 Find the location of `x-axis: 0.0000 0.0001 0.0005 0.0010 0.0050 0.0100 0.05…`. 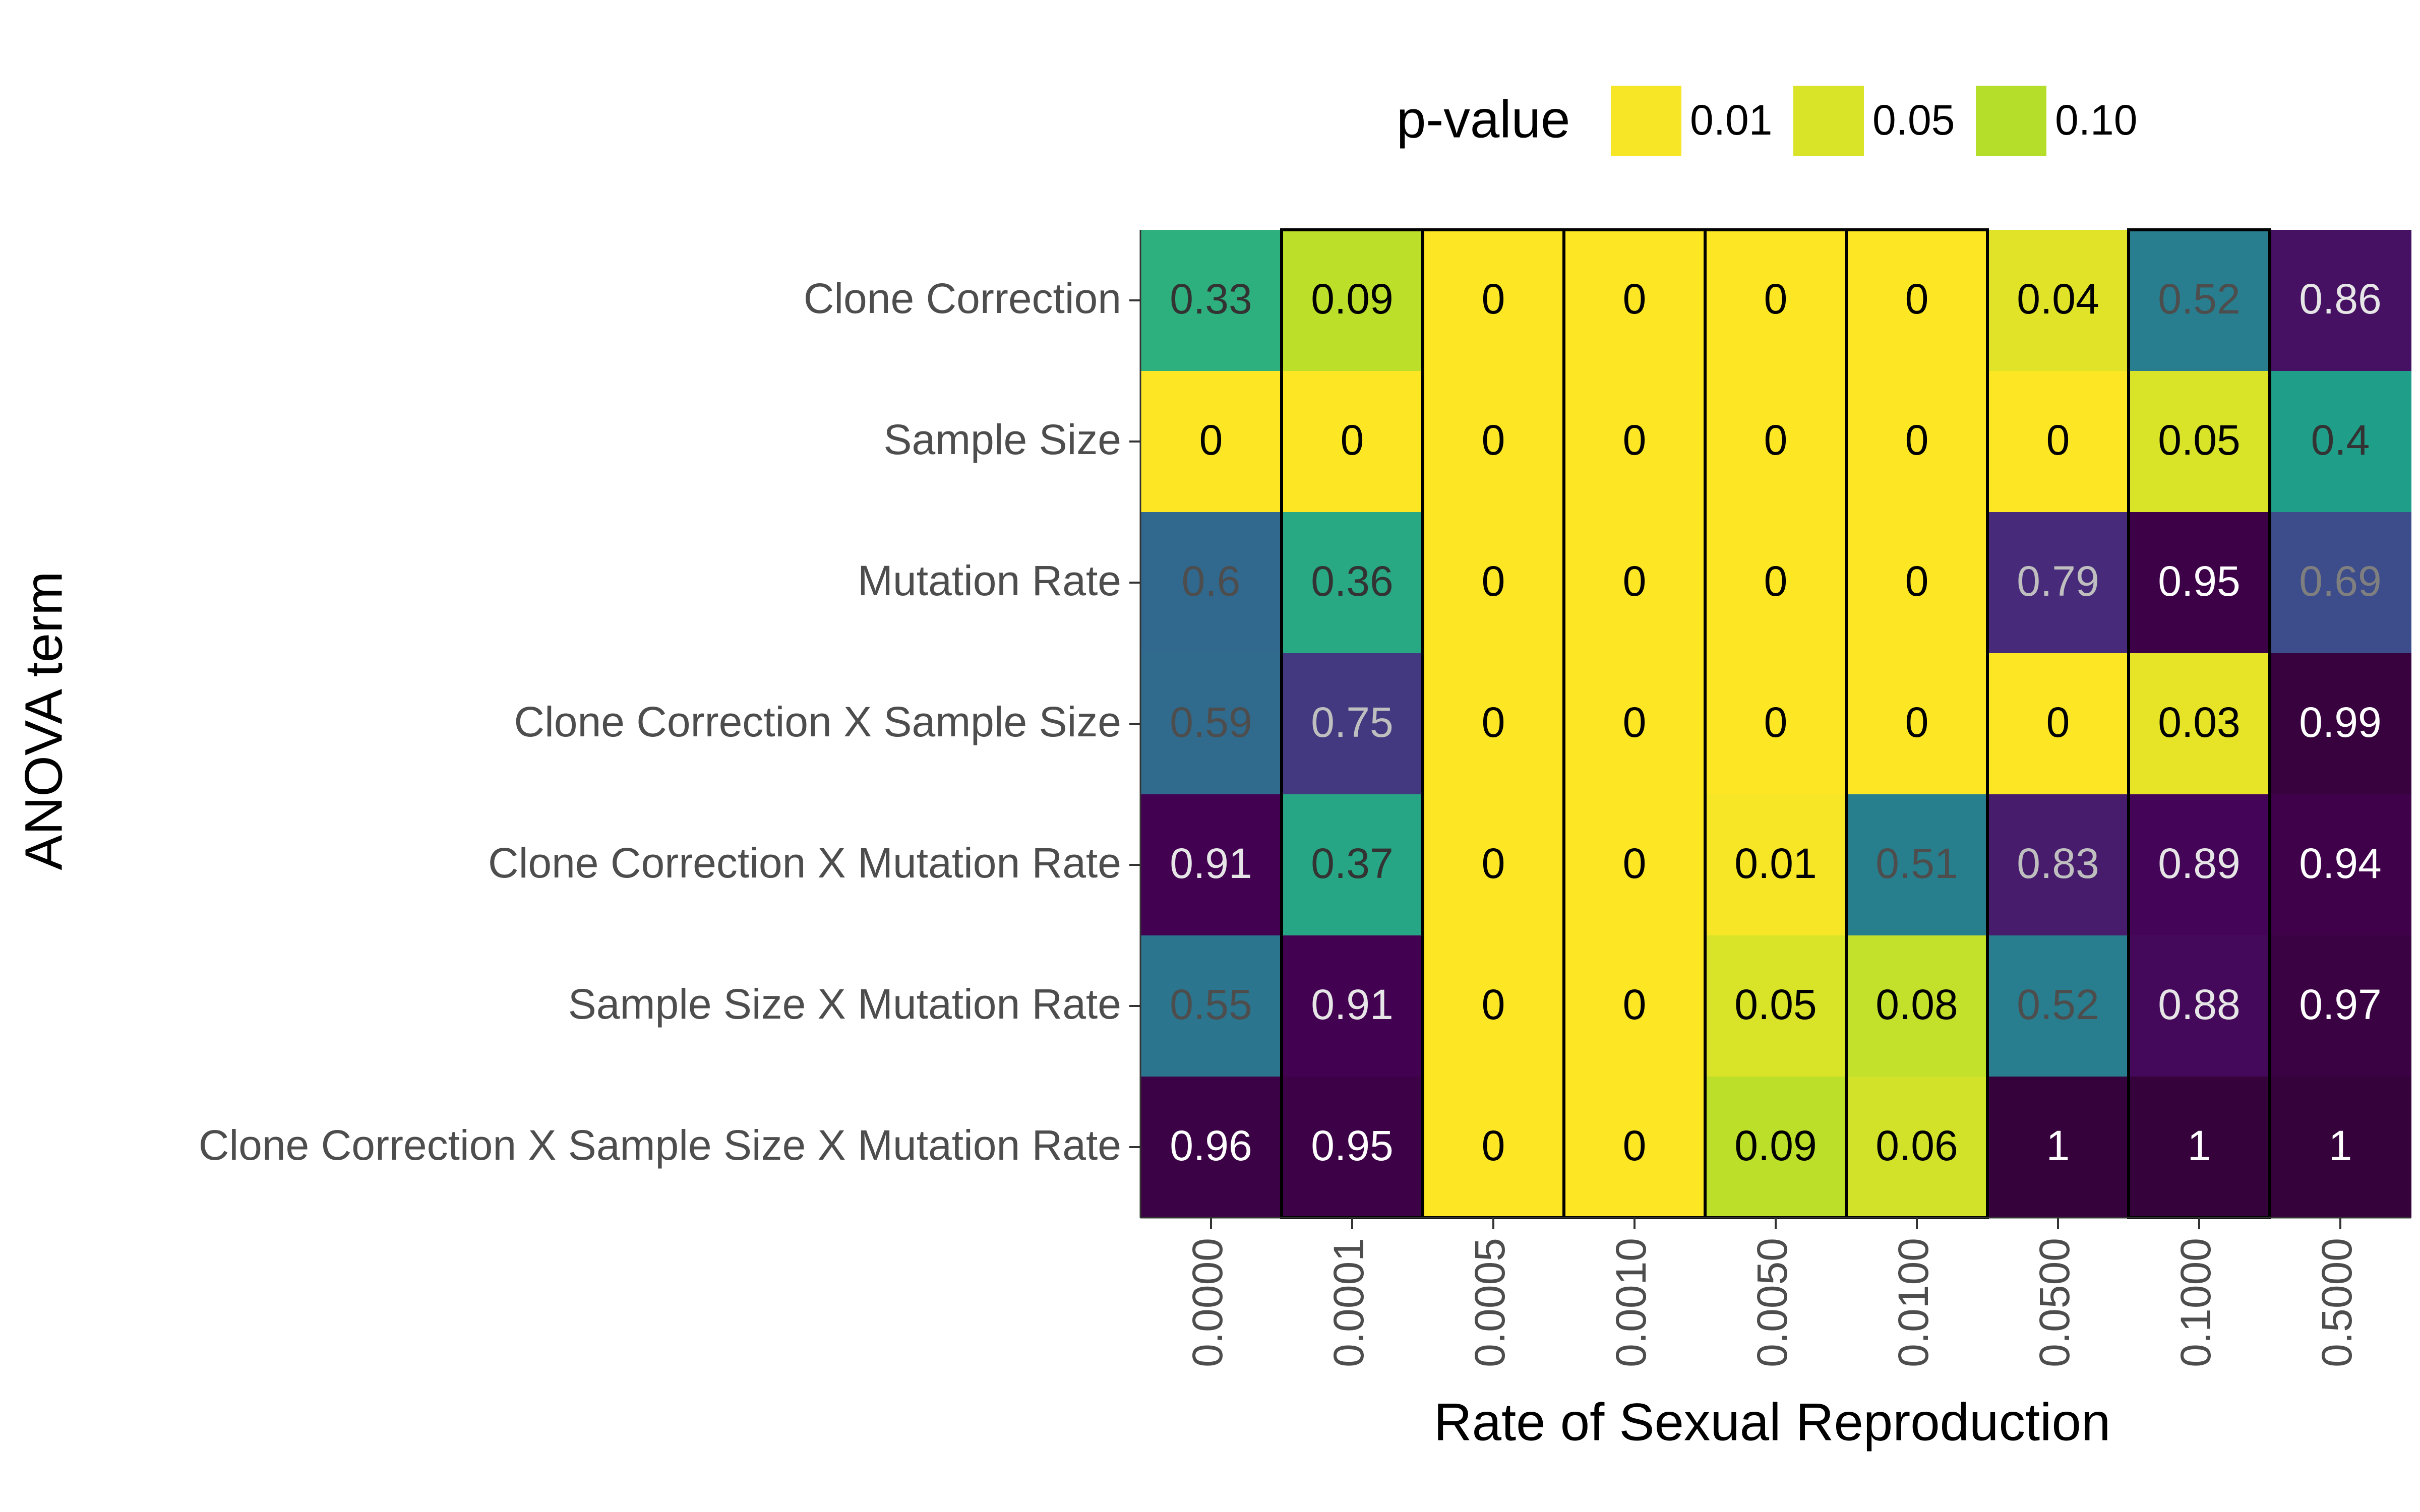

x-axis: 0.0000 0.0001 0.0005 0.0010 0.0050 0.0100 0.05… is located at coordinates (1775, 1292).